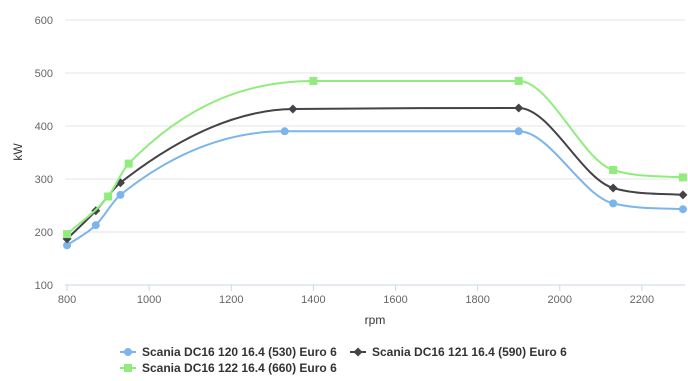 The image size is (688, 381). I want to click on legend-item: Scania DC16 121 16.4 (590) Euro 6, so click(458, 352).